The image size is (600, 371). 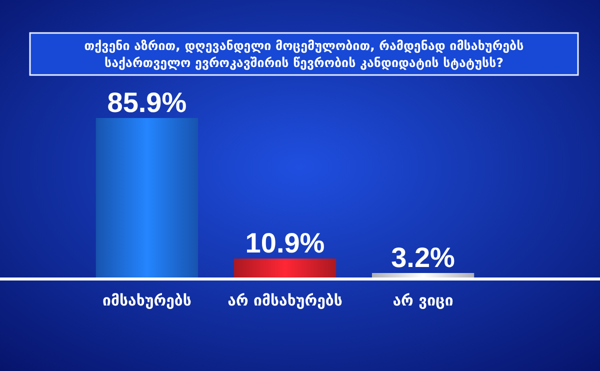 I want to click on x-tick-label: იმსახურებს, so click(x=147, y=301).